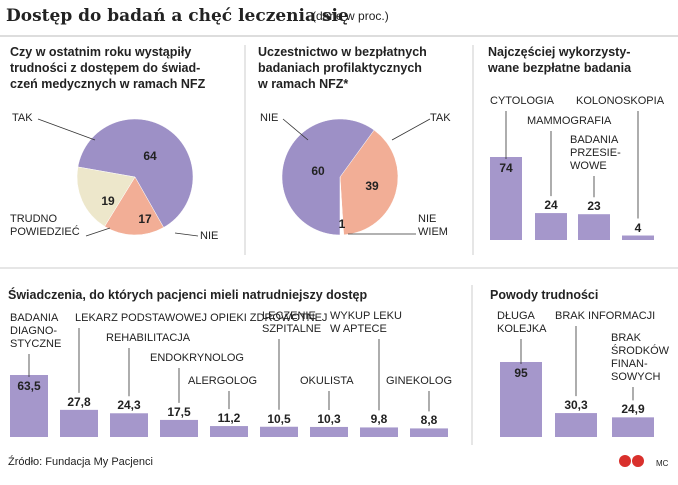 The width and height of the screenshot is (678, 485). I want to click on category-label: CYTOLOGIA, so click(522, 101).